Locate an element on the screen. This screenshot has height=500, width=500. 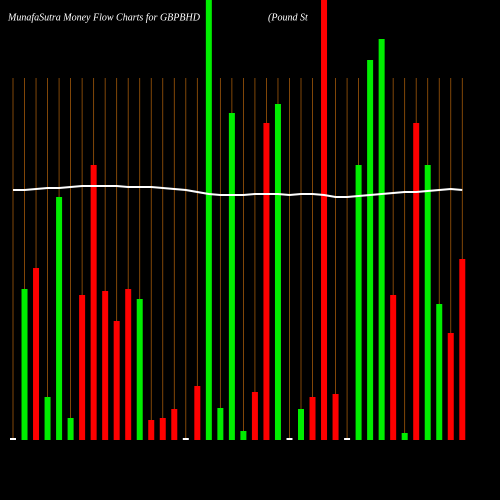
chart-subtitle: (Pound St is located at coordinates (288, 17).